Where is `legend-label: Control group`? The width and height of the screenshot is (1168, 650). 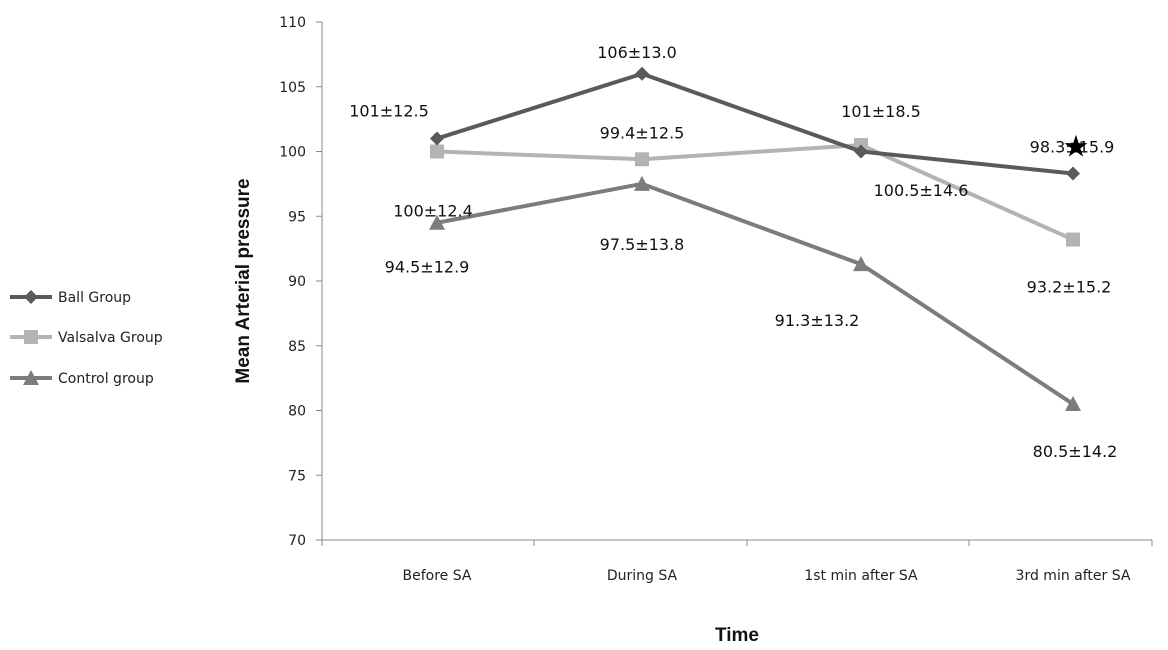 legend-label: Control group is located at coordinates (106, 379).